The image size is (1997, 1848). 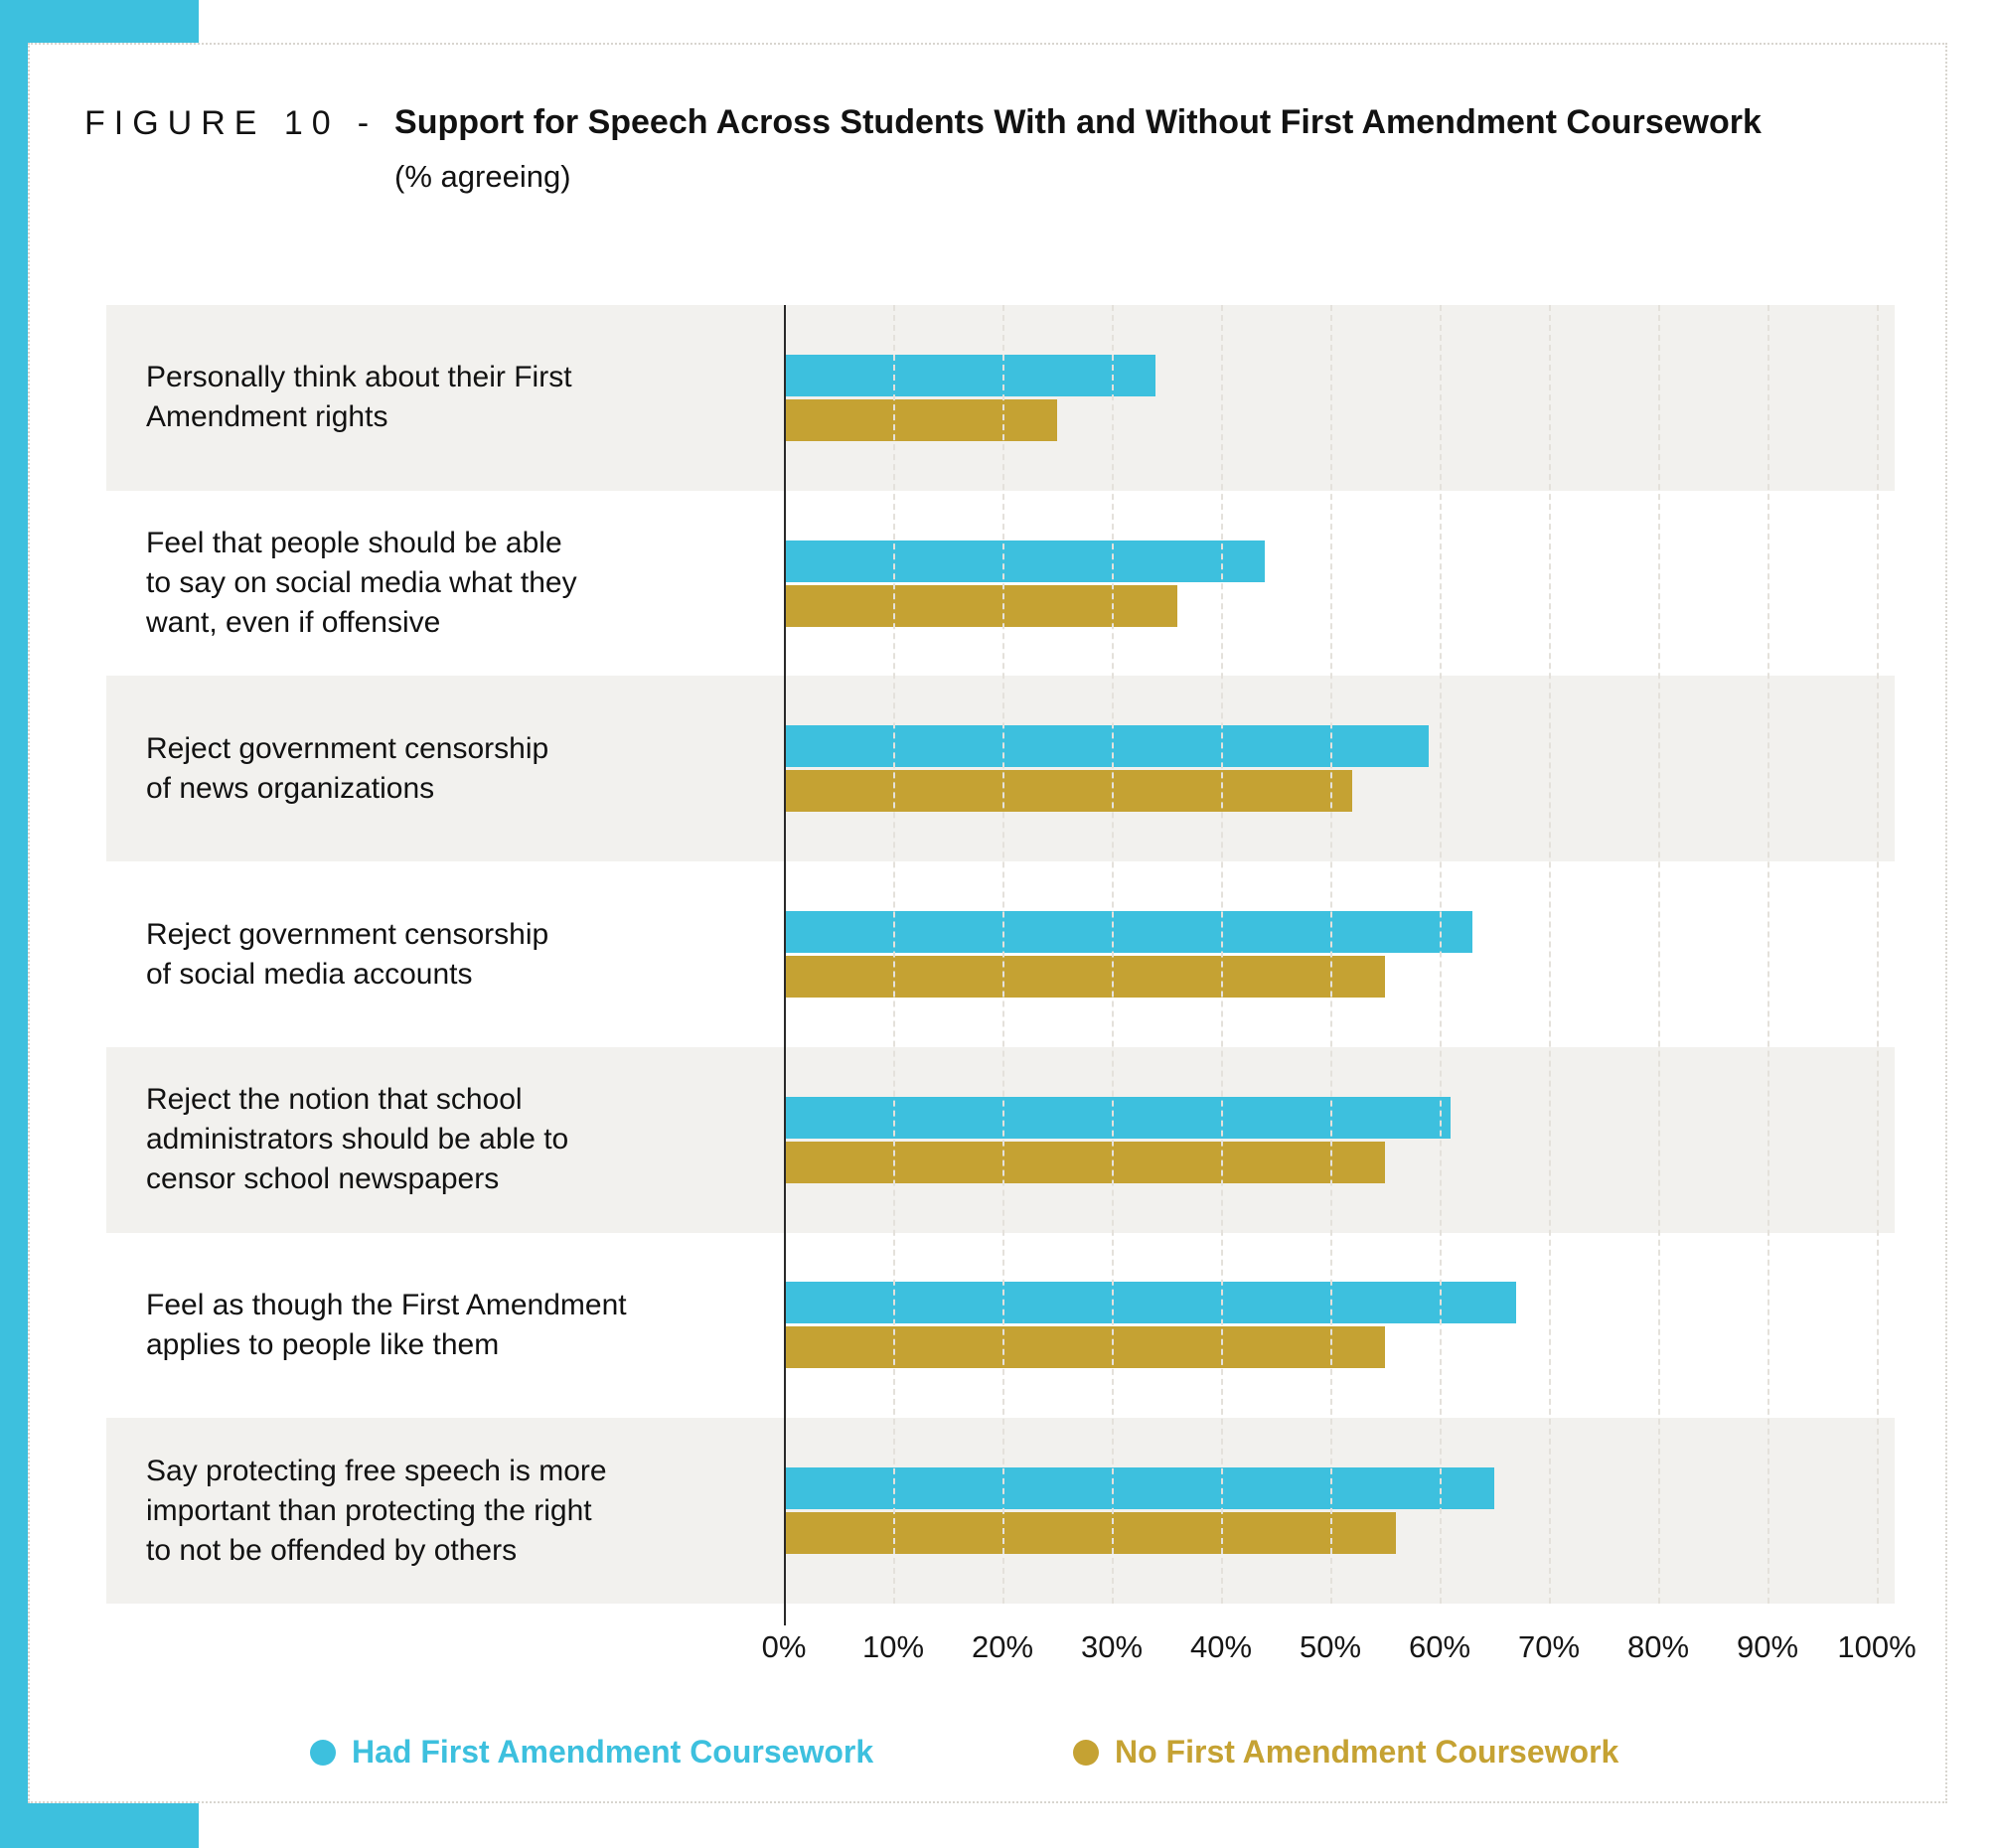 I want to click on x-tick-label: 30%, so click(x=1112, y=1646).